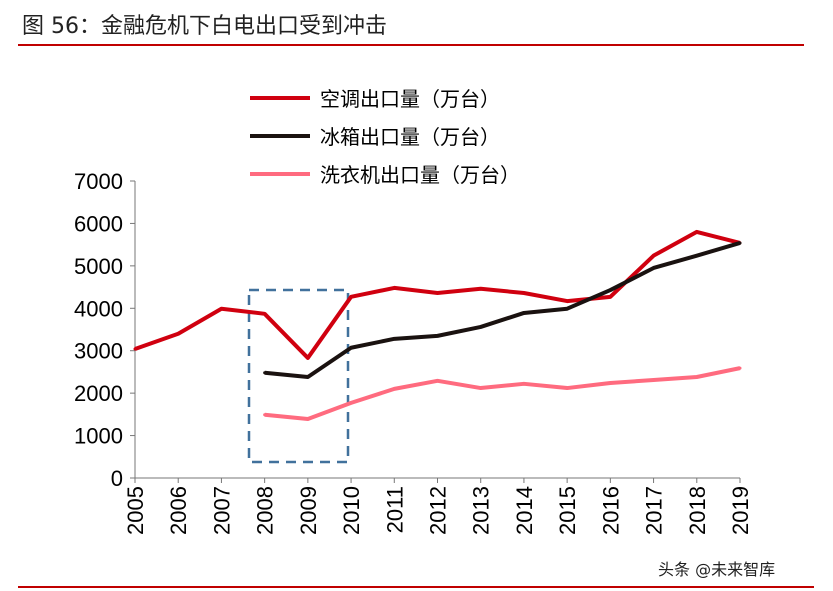 The width and height of the screenshot is (833, 591). What do you see at coordinates (420, 175) in the screenshot?
I see `legend-label-2: 洗衣机出口量（万台）` at bounding box center [420, 175].